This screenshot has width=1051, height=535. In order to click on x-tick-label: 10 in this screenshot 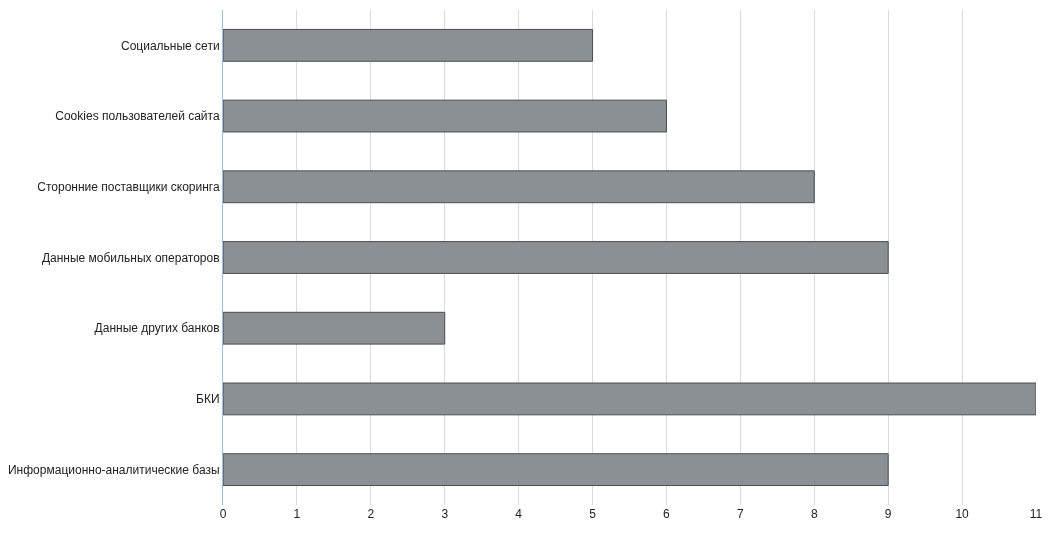, I will do `click(962, 514)`.